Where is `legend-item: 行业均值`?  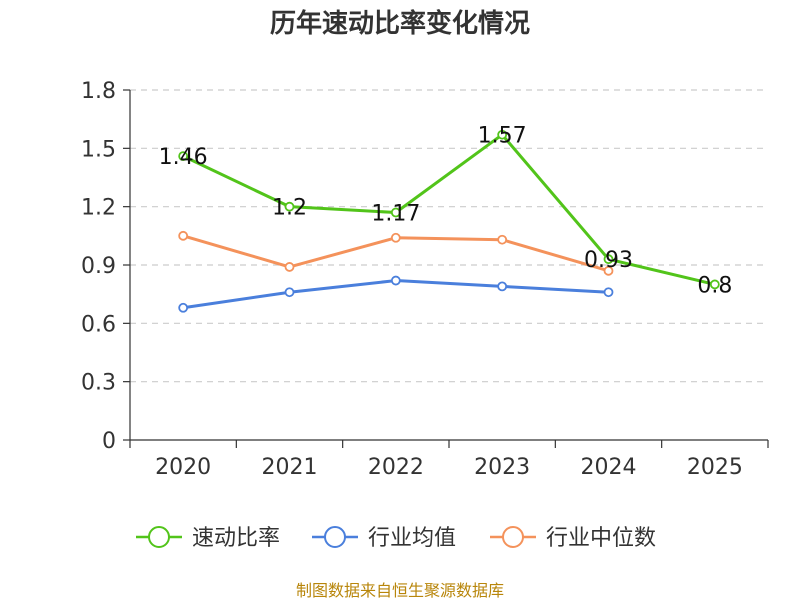 legend-item: 行业均值 is located at coordinates (384, 538).